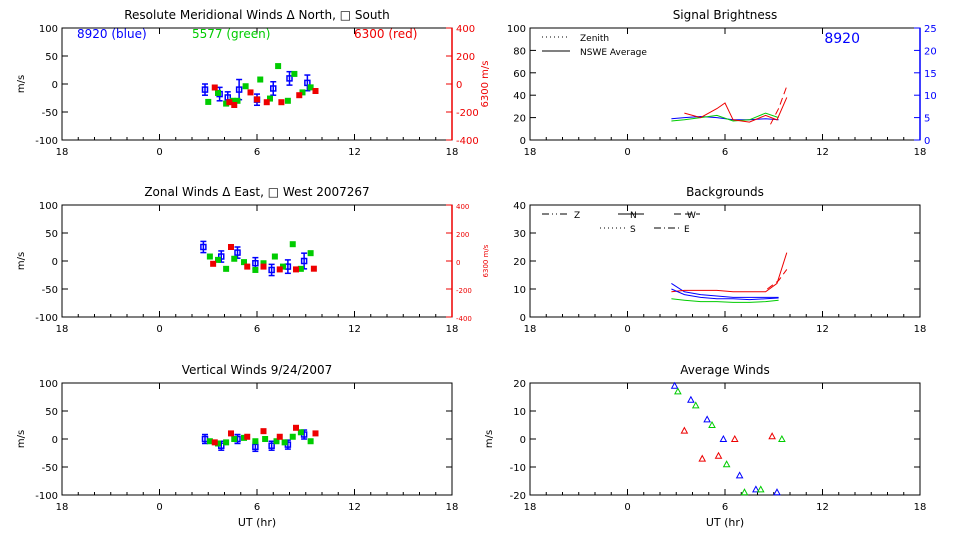 The image size is (960, 540). Describe the element at coordinates (725, 300) in the screenshot. I see `backgrounds-series-line-green` at that location.